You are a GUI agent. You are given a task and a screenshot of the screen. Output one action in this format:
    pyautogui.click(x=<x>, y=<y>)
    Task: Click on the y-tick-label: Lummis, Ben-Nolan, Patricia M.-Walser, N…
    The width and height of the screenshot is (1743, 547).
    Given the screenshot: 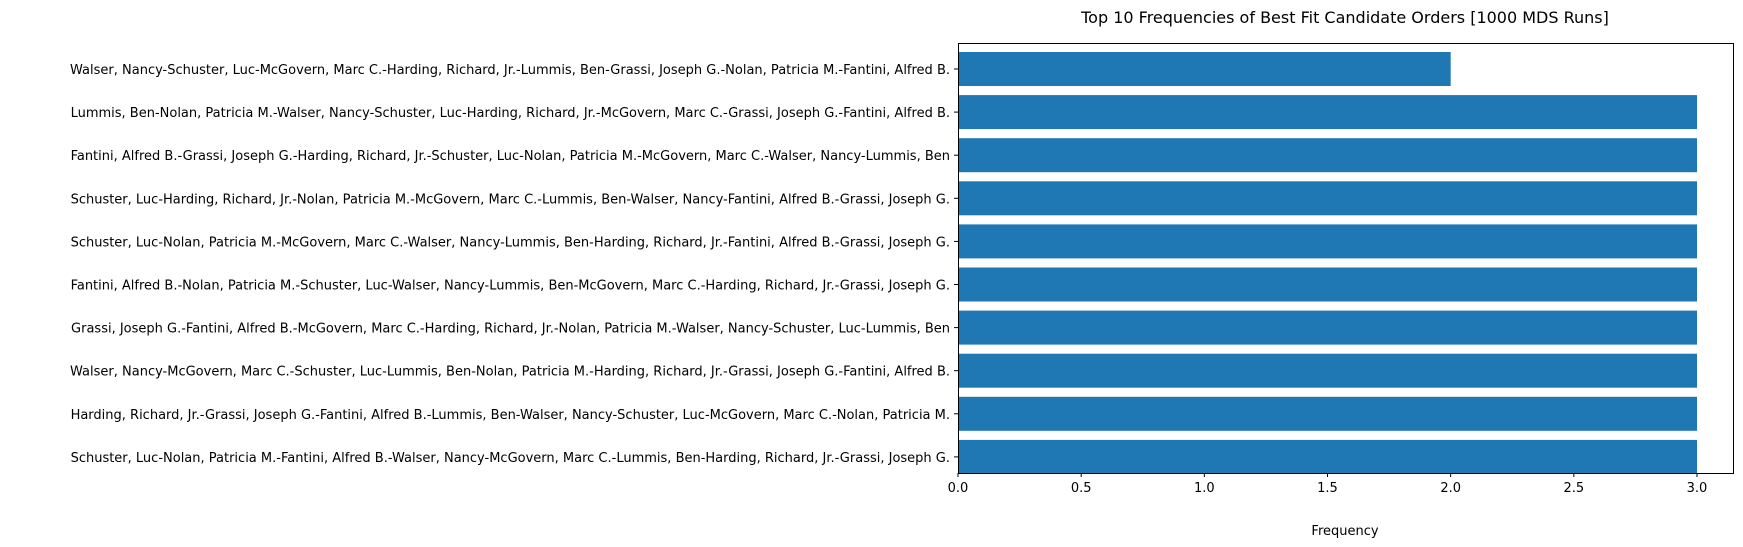 What is the action you would take?
    pyautogui.click(x=510, y=113)
    